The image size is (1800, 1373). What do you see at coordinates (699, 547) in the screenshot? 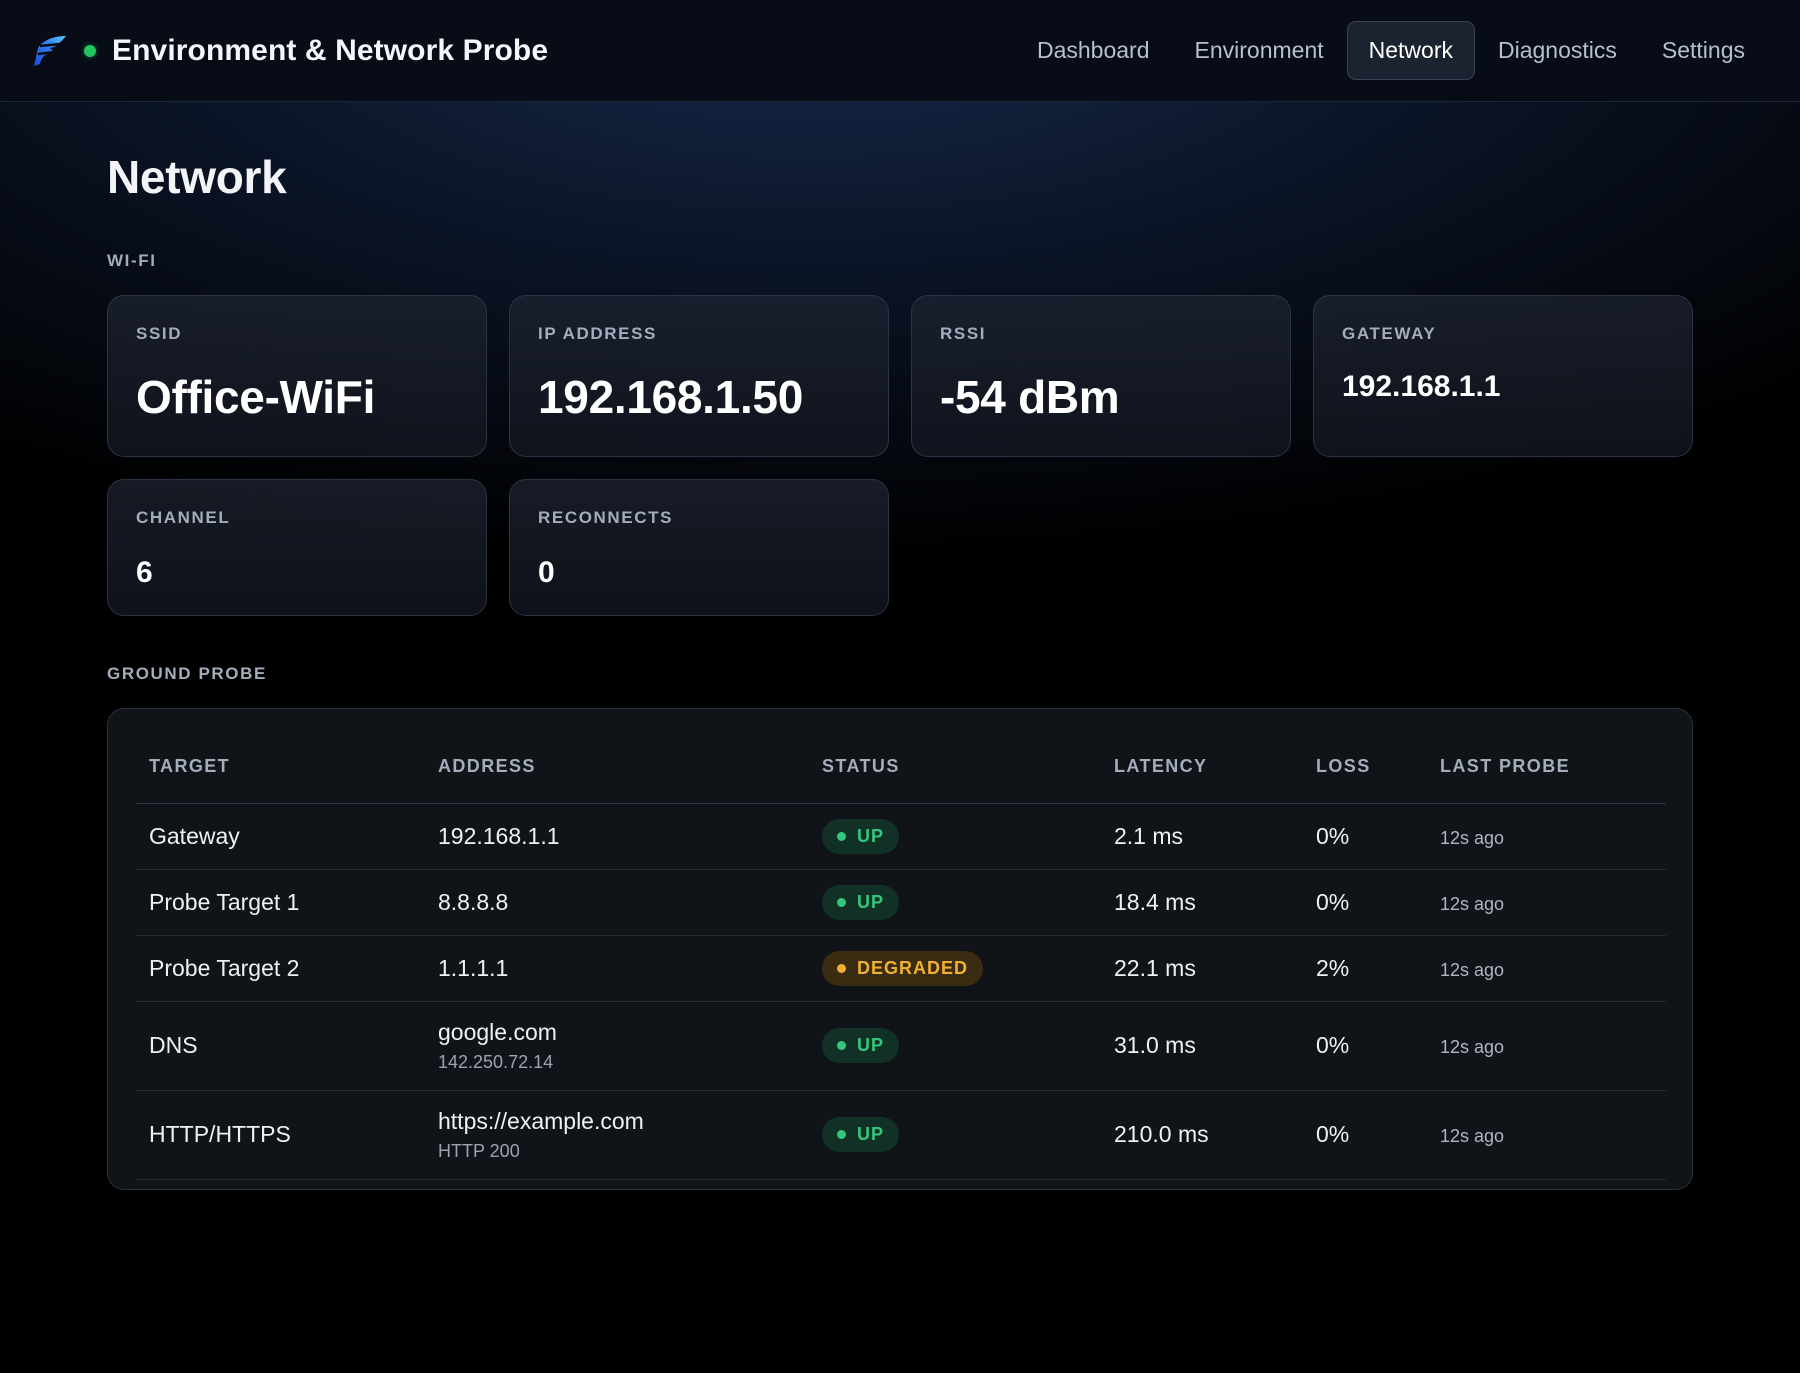
I see `reconnects-card: RECONNECTS 0` at bounding box center [699, 547].